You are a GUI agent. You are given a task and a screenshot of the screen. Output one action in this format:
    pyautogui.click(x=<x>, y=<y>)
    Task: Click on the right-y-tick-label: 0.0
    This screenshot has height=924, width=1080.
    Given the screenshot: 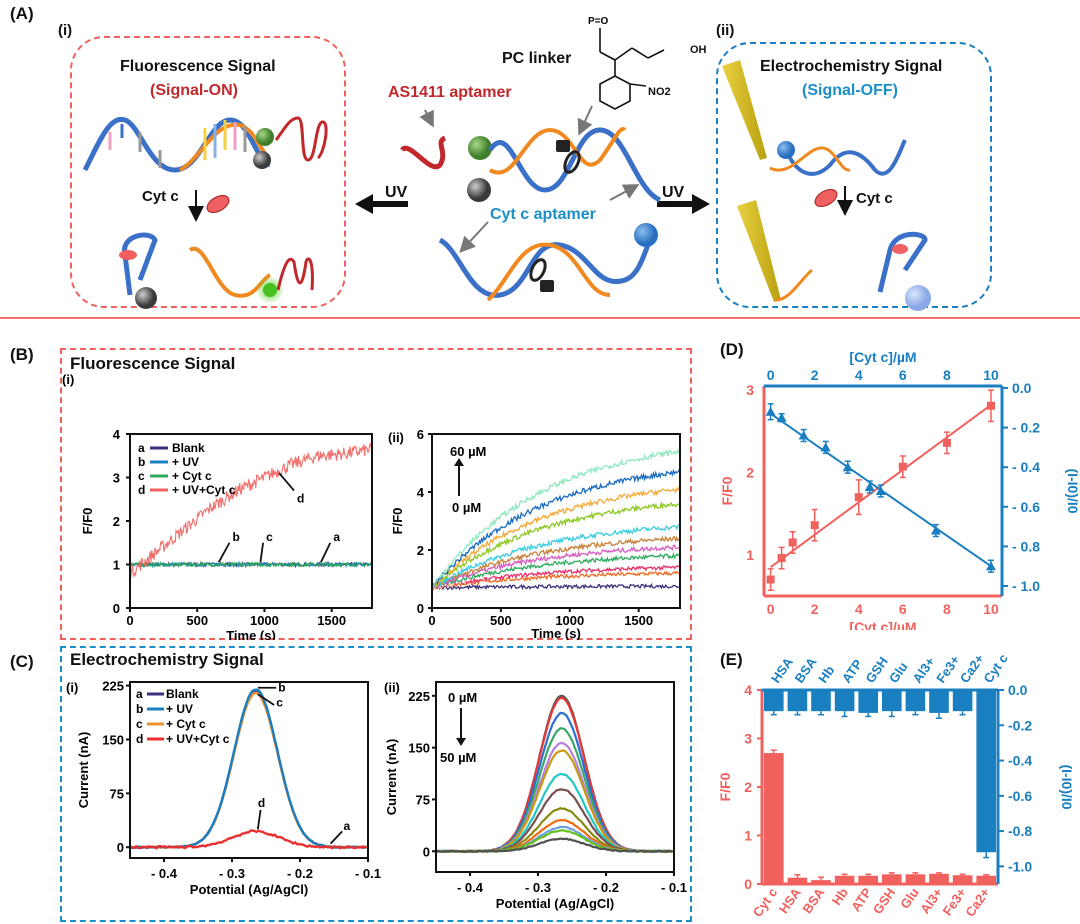 What is the action you would take?
    pyautogui.click(x=1018, y=690)
    